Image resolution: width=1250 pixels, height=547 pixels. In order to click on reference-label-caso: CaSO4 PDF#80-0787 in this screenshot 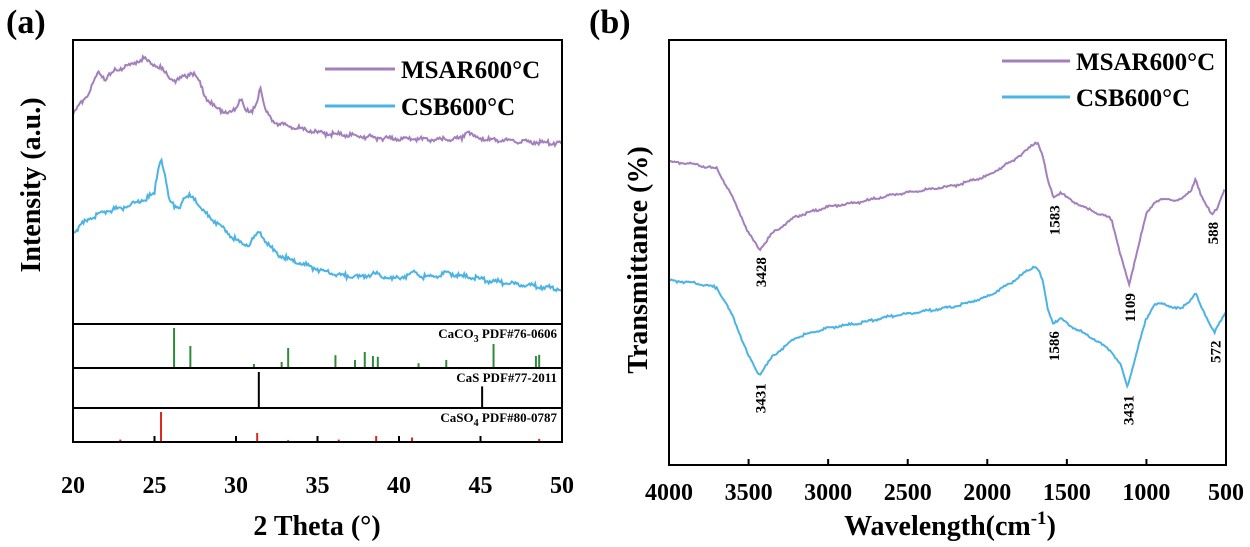, I will do `click(498, 419)`.